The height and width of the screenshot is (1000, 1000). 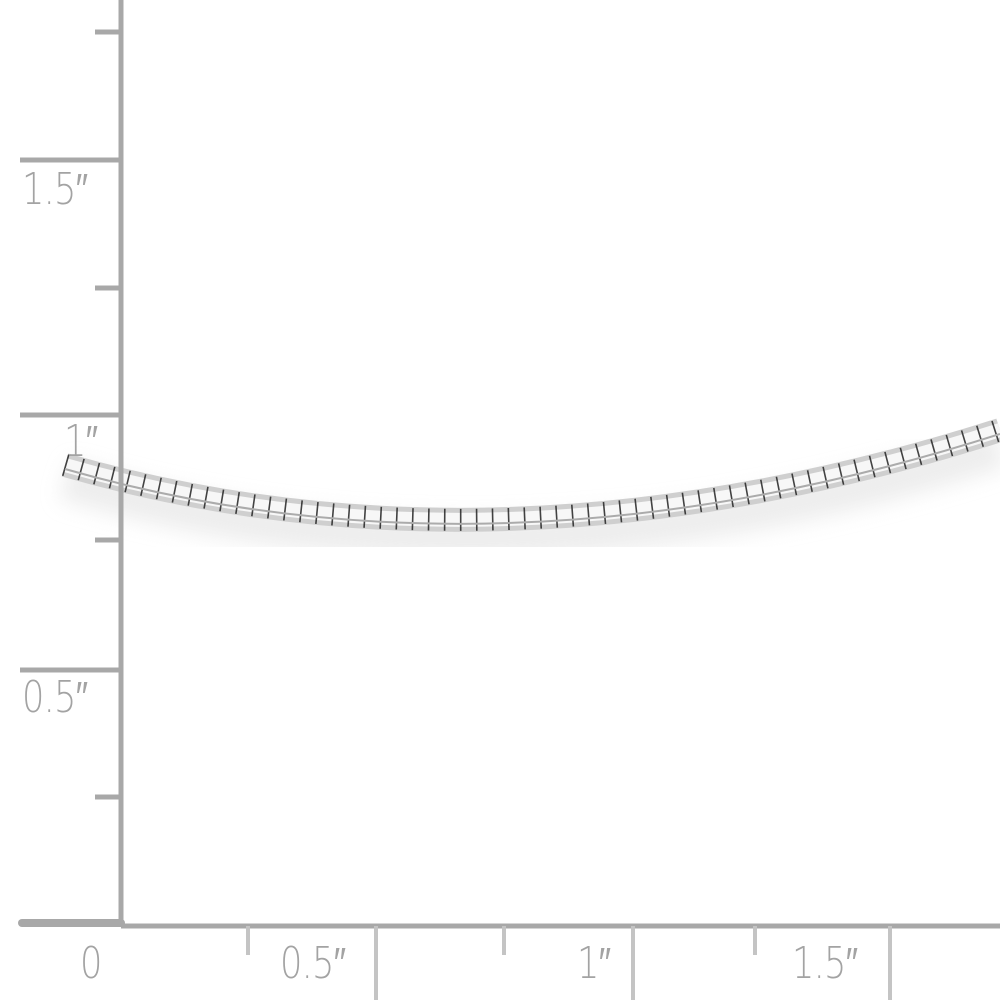 I want to click on v-label-1-5: 1.5″, so click(x=55, y=189).